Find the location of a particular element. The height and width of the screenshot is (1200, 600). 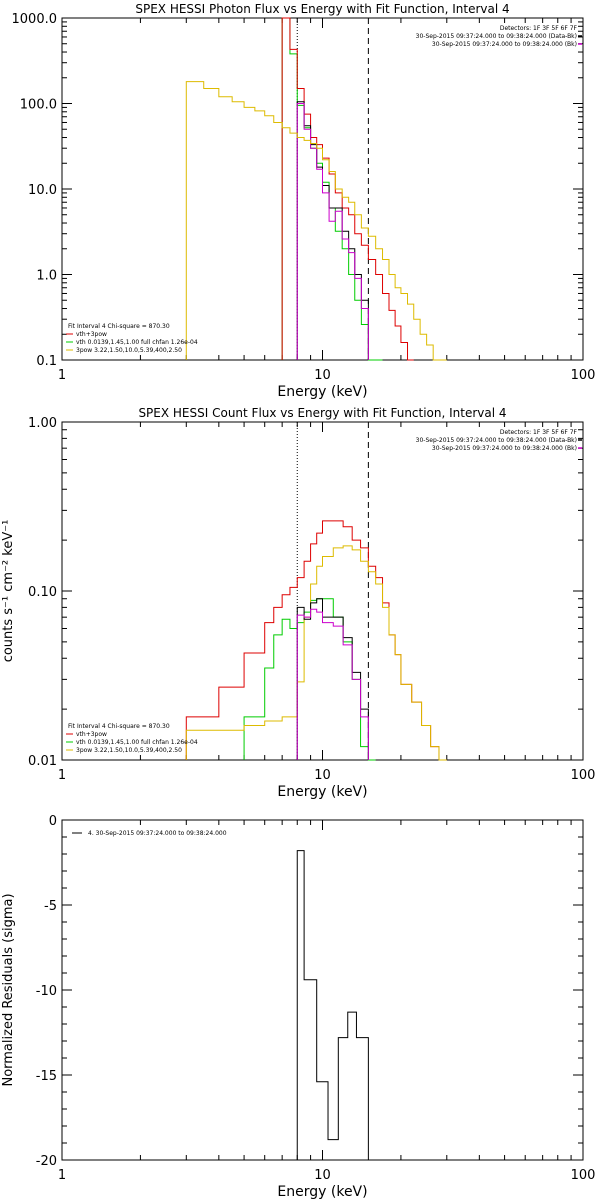

y-tick-label: 1.00 is located at coordinates (42, 423).